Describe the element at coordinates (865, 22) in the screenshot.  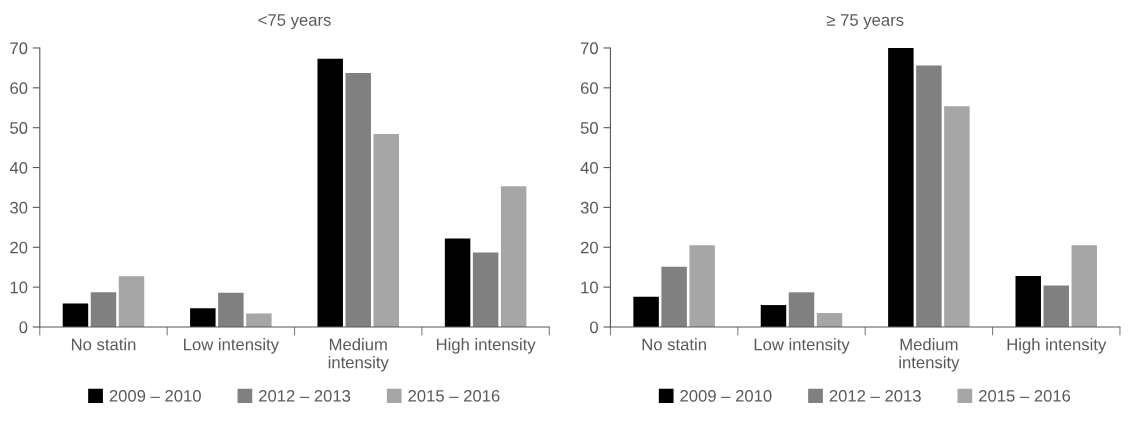
I see `chart-title: ≥ 75 years` at that location.